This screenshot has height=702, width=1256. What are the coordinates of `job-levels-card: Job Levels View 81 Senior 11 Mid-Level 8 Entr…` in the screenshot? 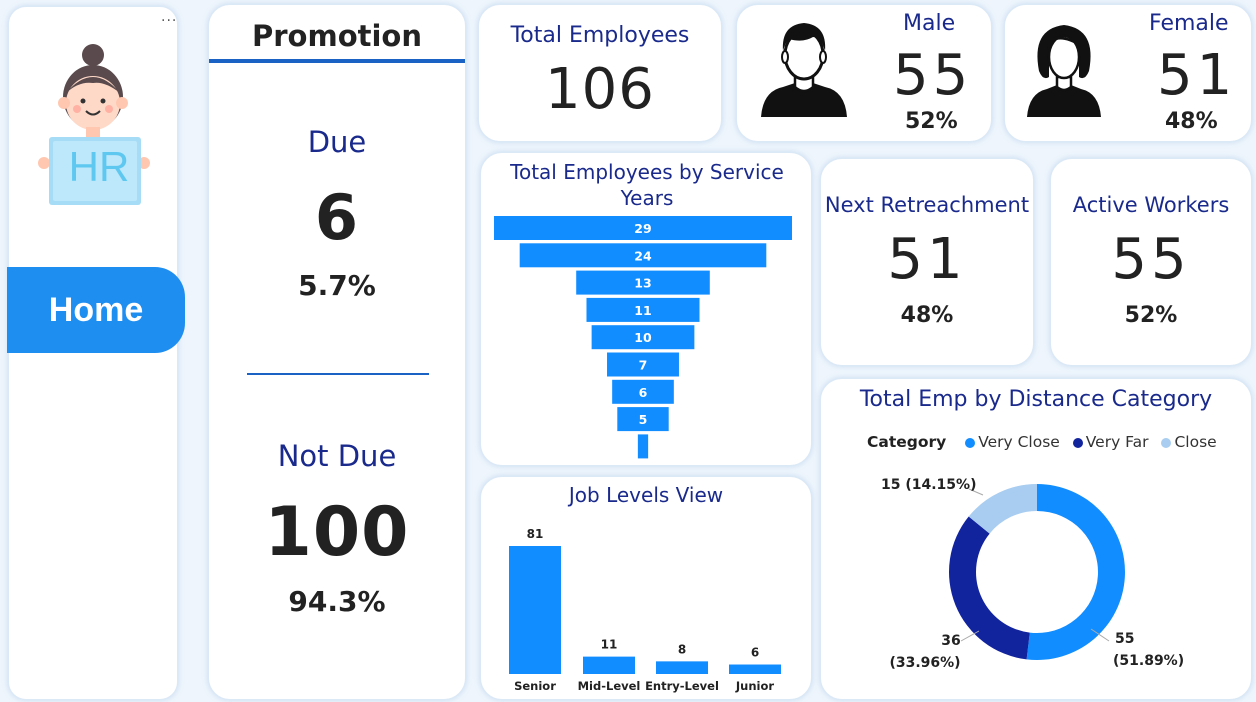 It's located at (646, 588).